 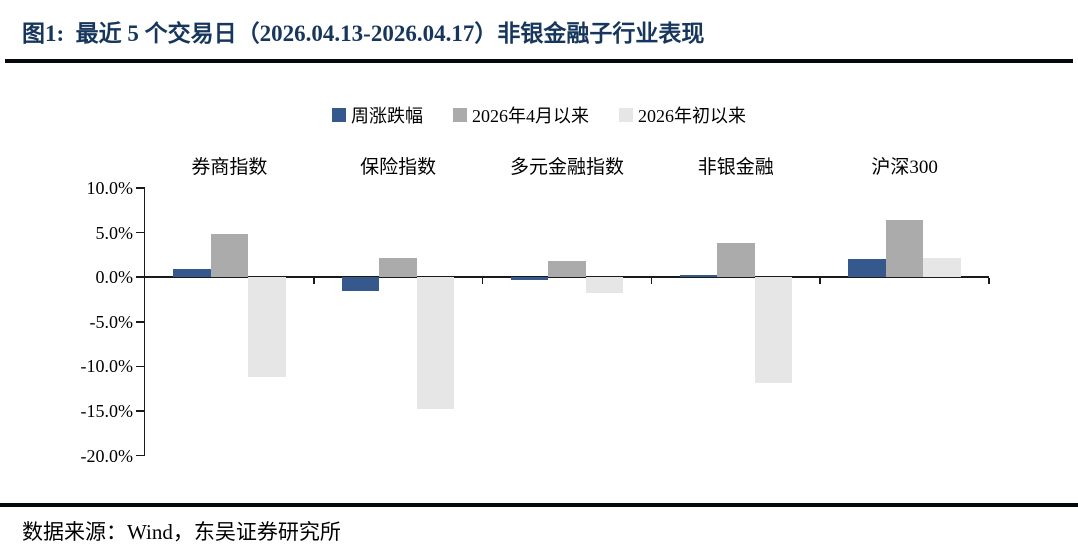 What do you see at coordinates (398, 167) in the screenshot?
I see `category-label: 保险指数` at bounding box center [398, 167].